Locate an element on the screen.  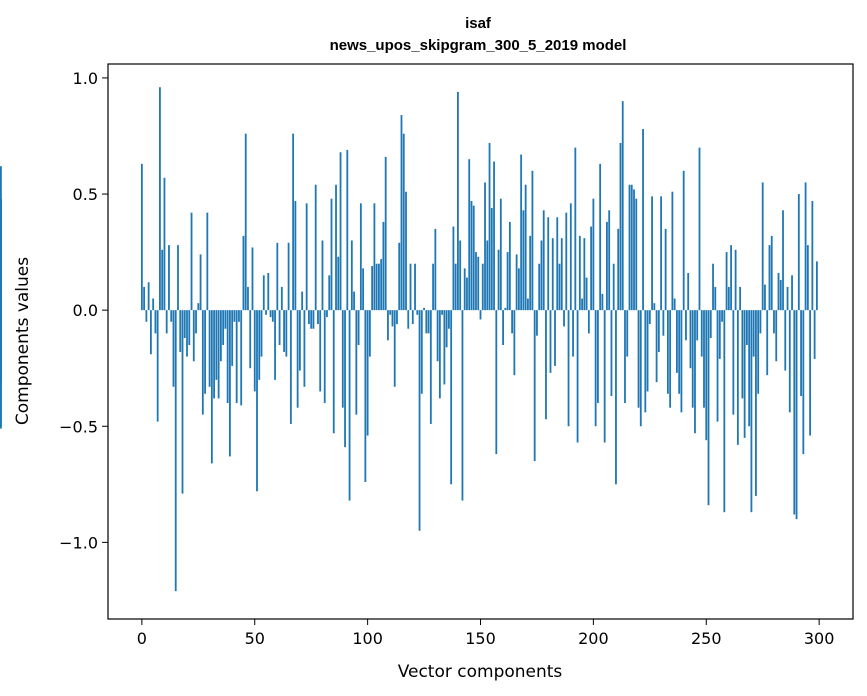
x-tick-label: 50 is located at coordinates (255, 638).